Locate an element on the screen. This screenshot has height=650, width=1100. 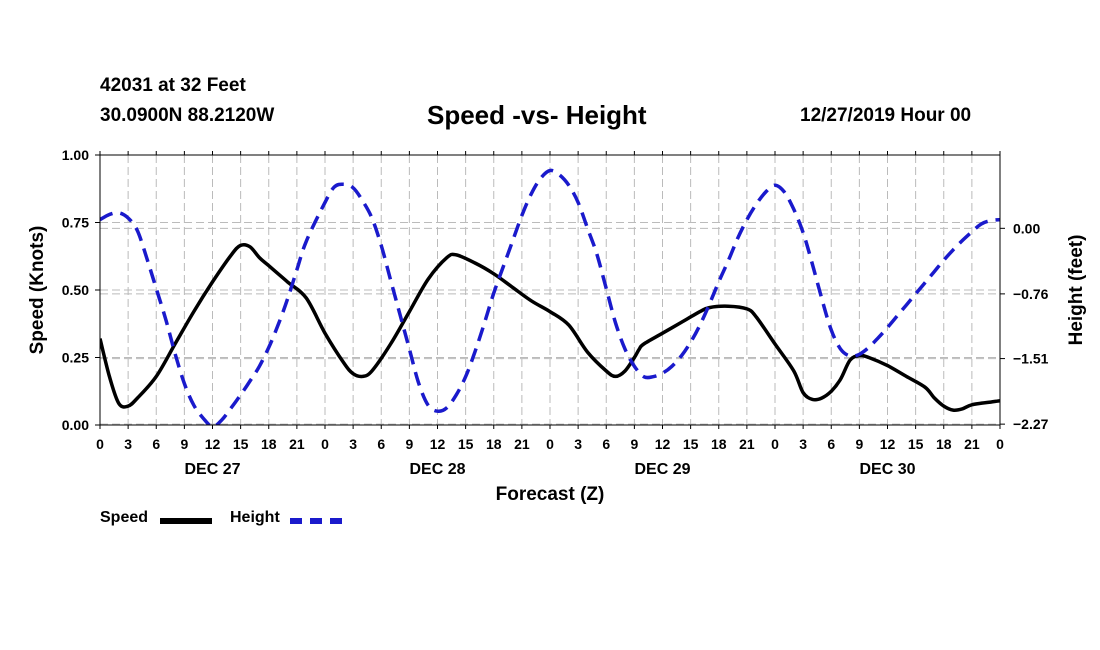
y-tick-label: 0.25 is located at coordinates (75, 358).